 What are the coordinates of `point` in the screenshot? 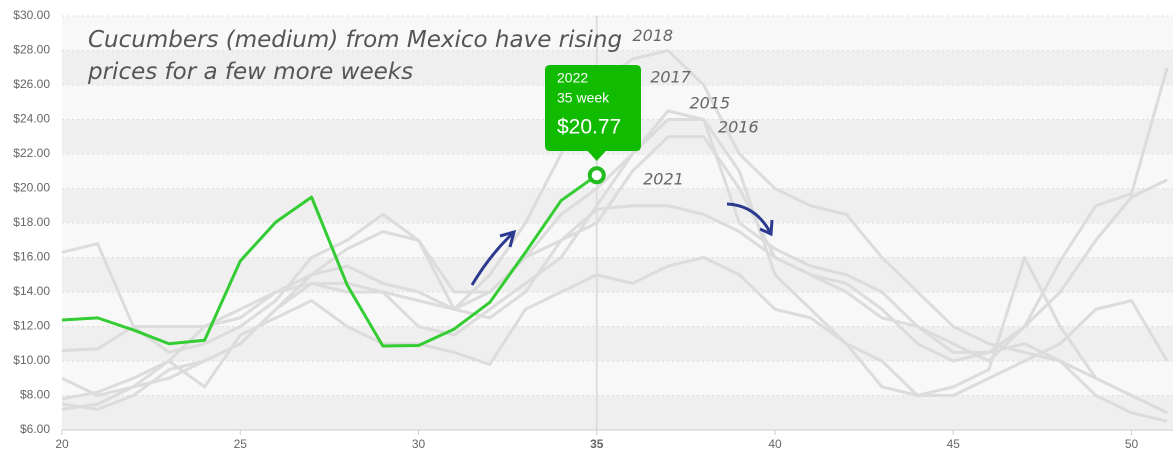 It's located at (596, 175).